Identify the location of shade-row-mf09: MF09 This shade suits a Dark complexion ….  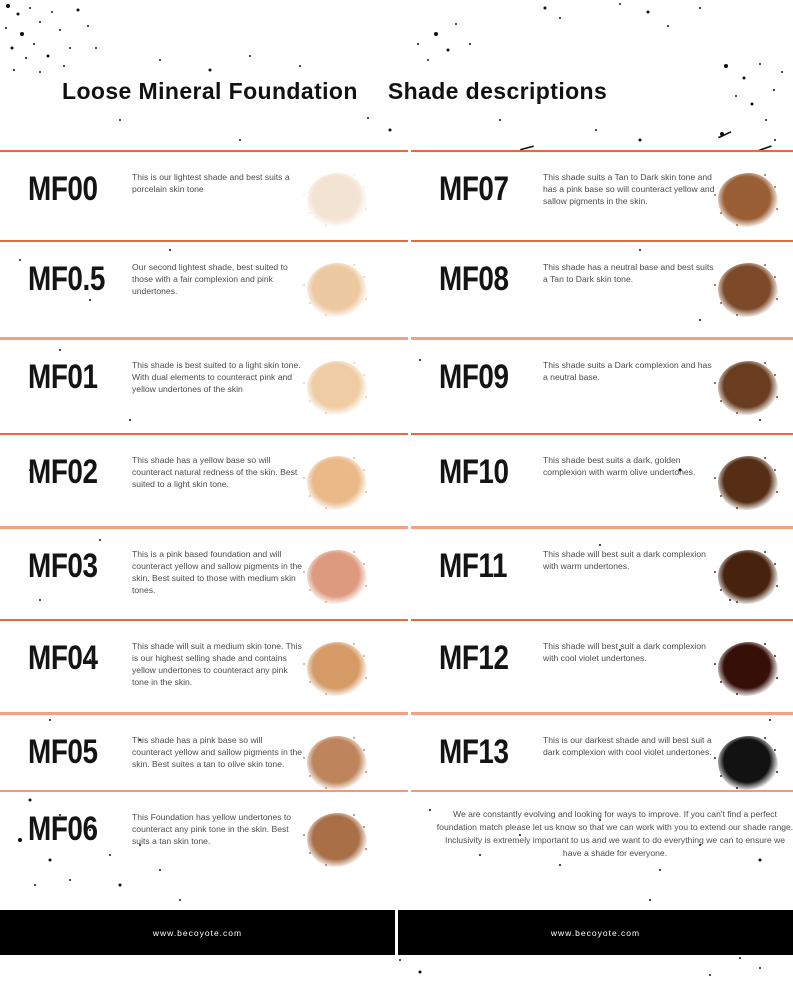
(602, 385).